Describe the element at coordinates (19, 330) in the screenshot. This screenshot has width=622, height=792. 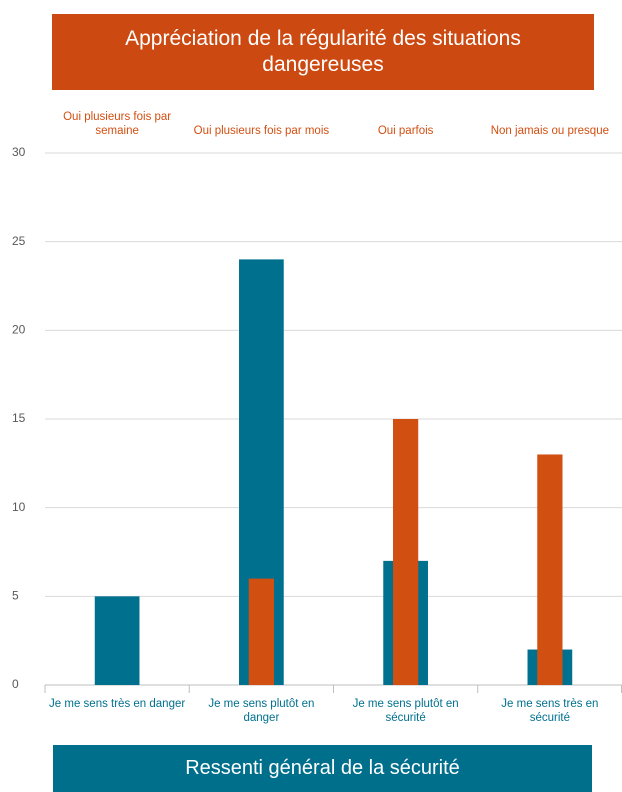
I see `y-tick-label: 20` at that location.